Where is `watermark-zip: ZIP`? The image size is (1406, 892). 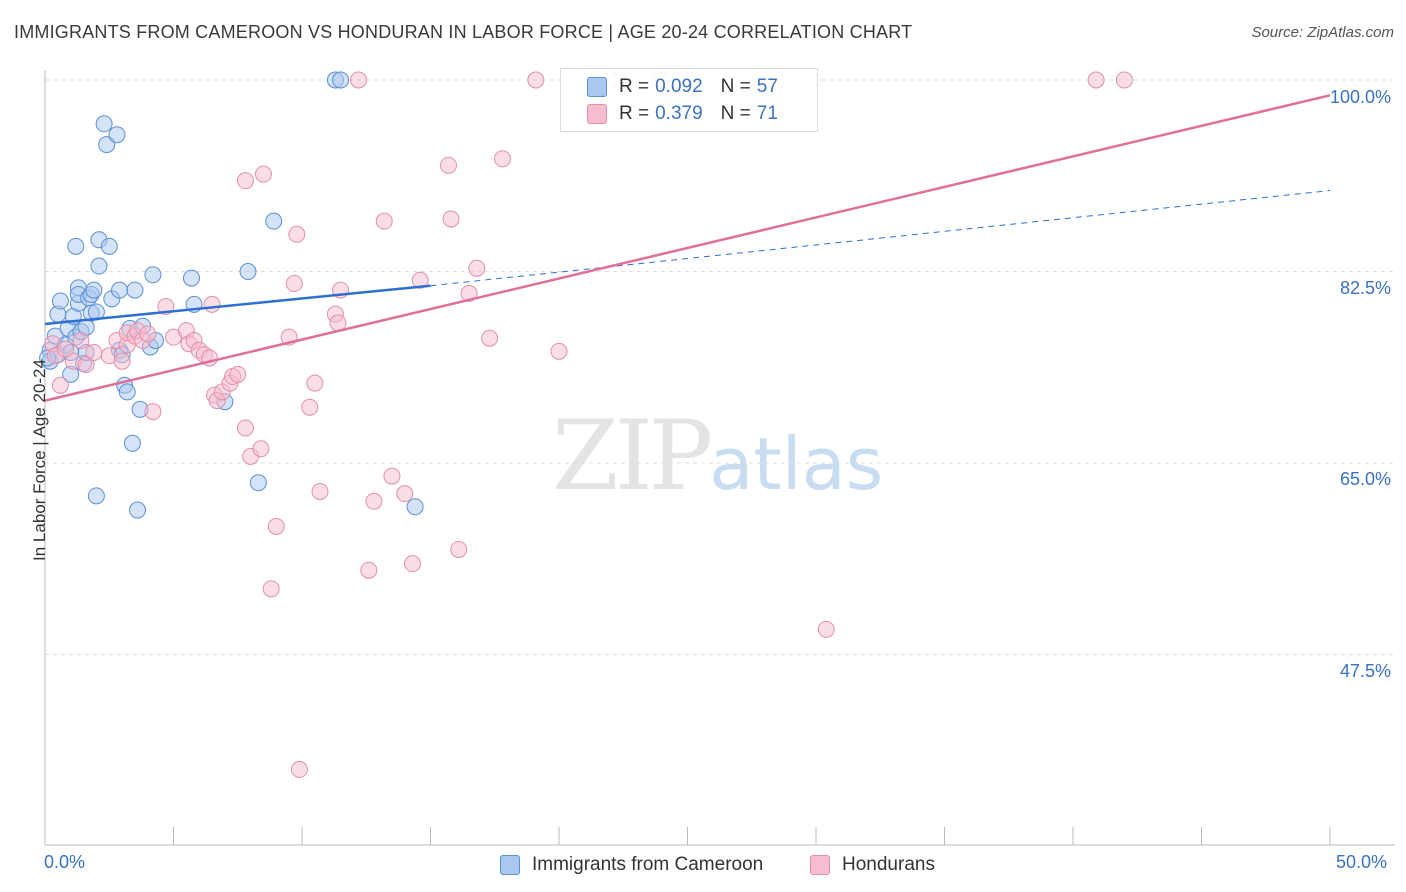 watermark-zip: ZIP is located at coordinates (632, 456).